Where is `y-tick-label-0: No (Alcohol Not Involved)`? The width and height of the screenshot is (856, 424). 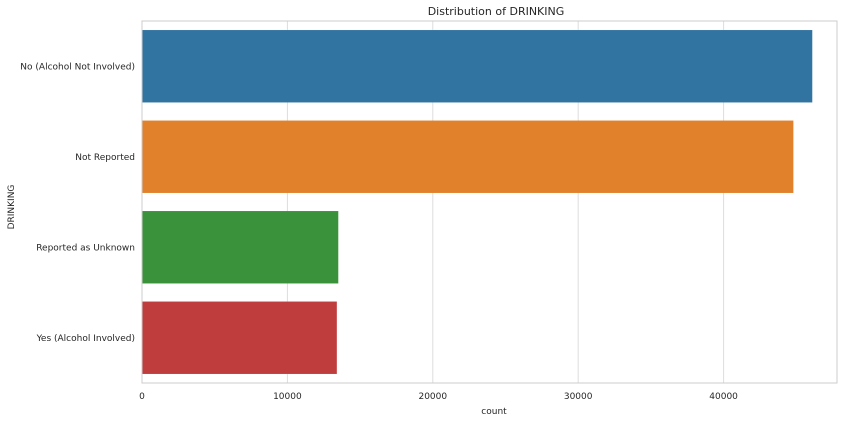 y-tick-label-0: No (Alcohol Not Involved) is located at coordinates (77, 67).